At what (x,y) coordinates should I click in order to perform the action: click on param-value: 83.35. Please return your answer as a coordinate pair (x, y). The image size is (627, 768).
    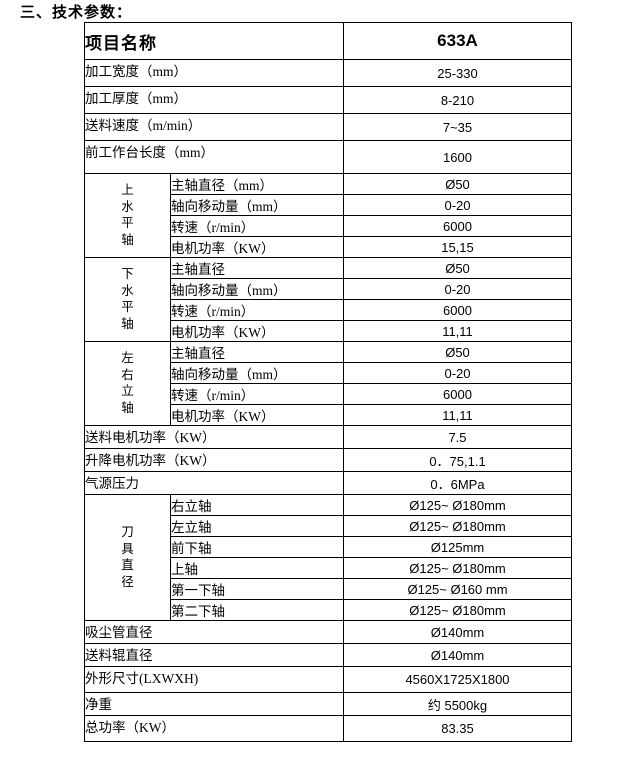
    Looking at the image, I should click on (457, 728).